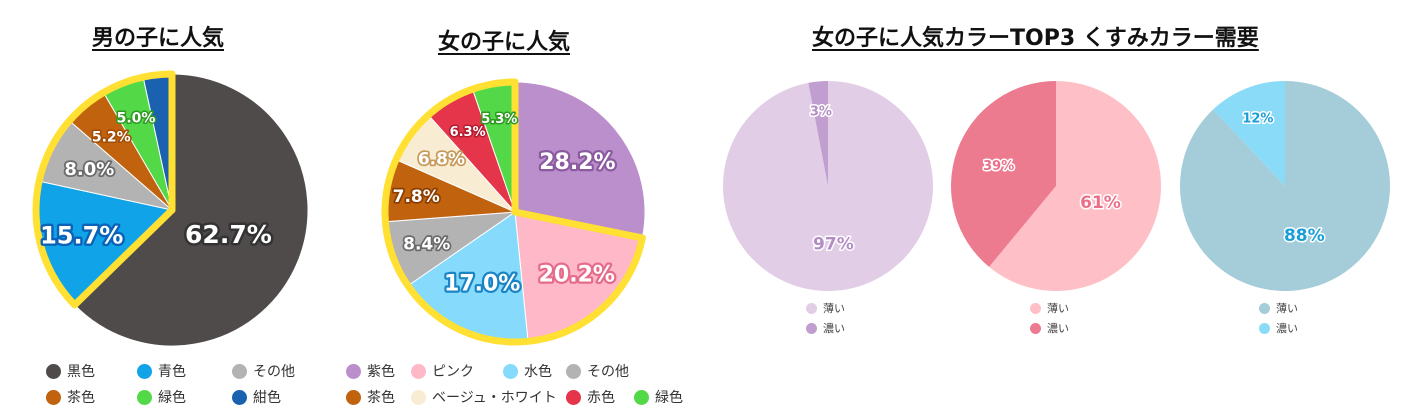 The width and height of the screenshot is (1404, 418). I want to click on value-label-黒色: 62.7%, so click(228, 234).